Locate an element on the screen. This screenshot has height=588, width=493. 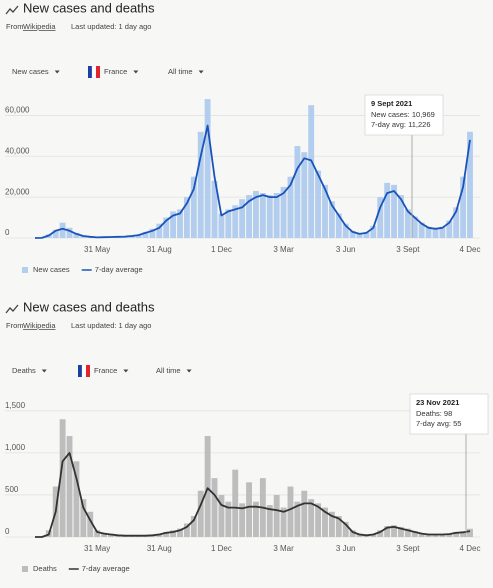
tooltip-line-text: 7-day avg: 55 is located at coordinates (438, 423).